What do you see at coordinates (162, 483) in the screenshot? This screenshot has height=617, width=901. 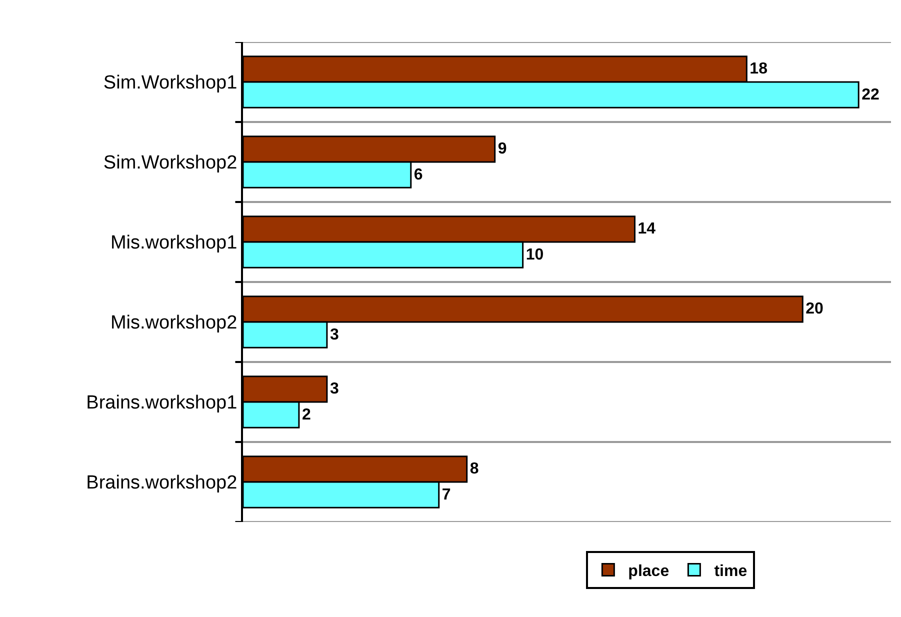 I see `y-tick-label: Brains.workshop2` at bounding box center [162, 483].